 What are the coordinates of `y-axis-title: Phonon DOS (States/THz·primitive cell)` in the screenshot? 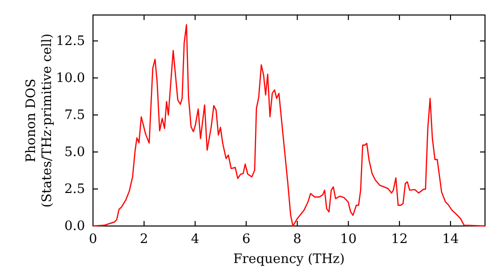 It's located at (39, 120).